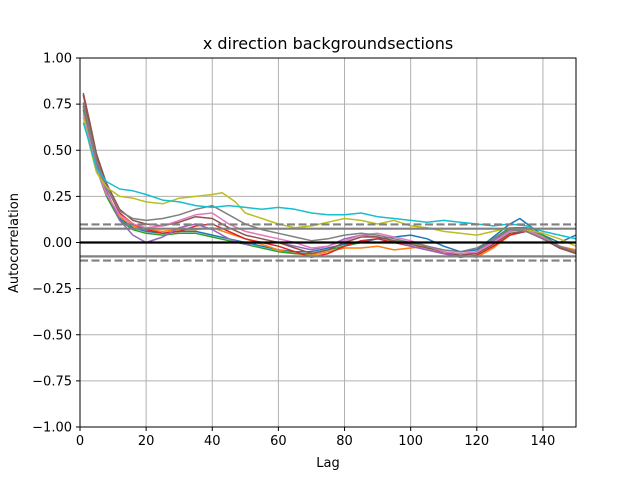 This screenshot has width=640, height=485. Describe the element at coordinates (14, 243) in the screenshot. I see `y-axis-label: Autocorrelation` at that location.